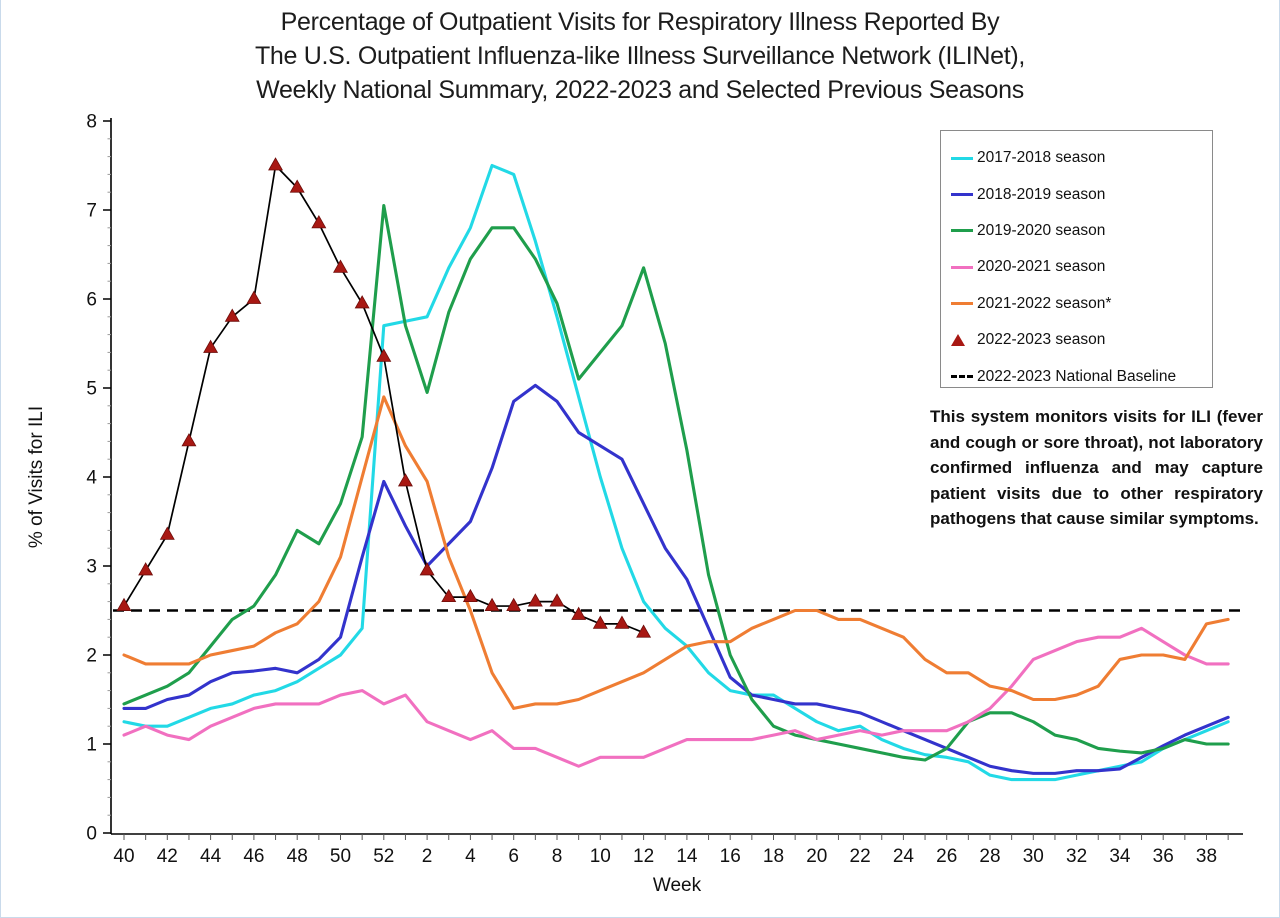 This screenshot has height=918, width=1280. What do you see at coordinates (91, 211) in the screenshot?
I see `y-tick-label: 7` at bounding box center [91, 211].